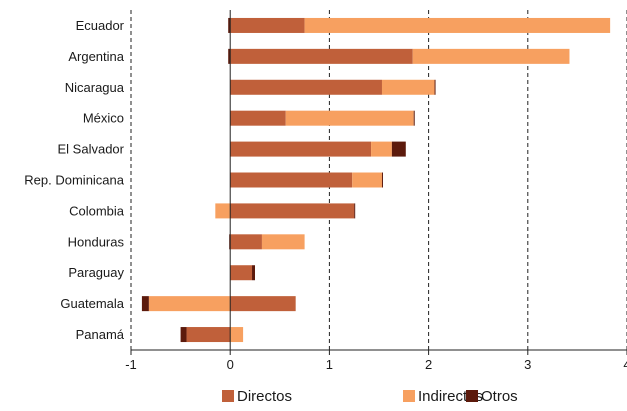 Image resolution: width=627 pixels, height=411 pixels. Describe the element at coordinates (398, 149) in the screenshot. I see `bar-el-salvador-otros` at that location.